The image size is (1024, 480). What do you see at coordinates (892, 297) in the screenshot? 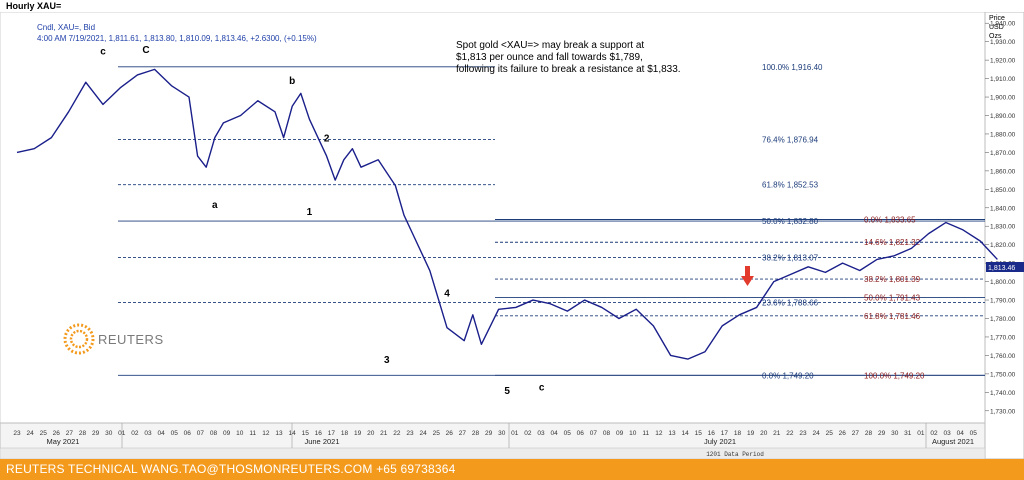
I see `fib-right-level-label: 50.0% 1,791.43` at bounding box center [892, 297].